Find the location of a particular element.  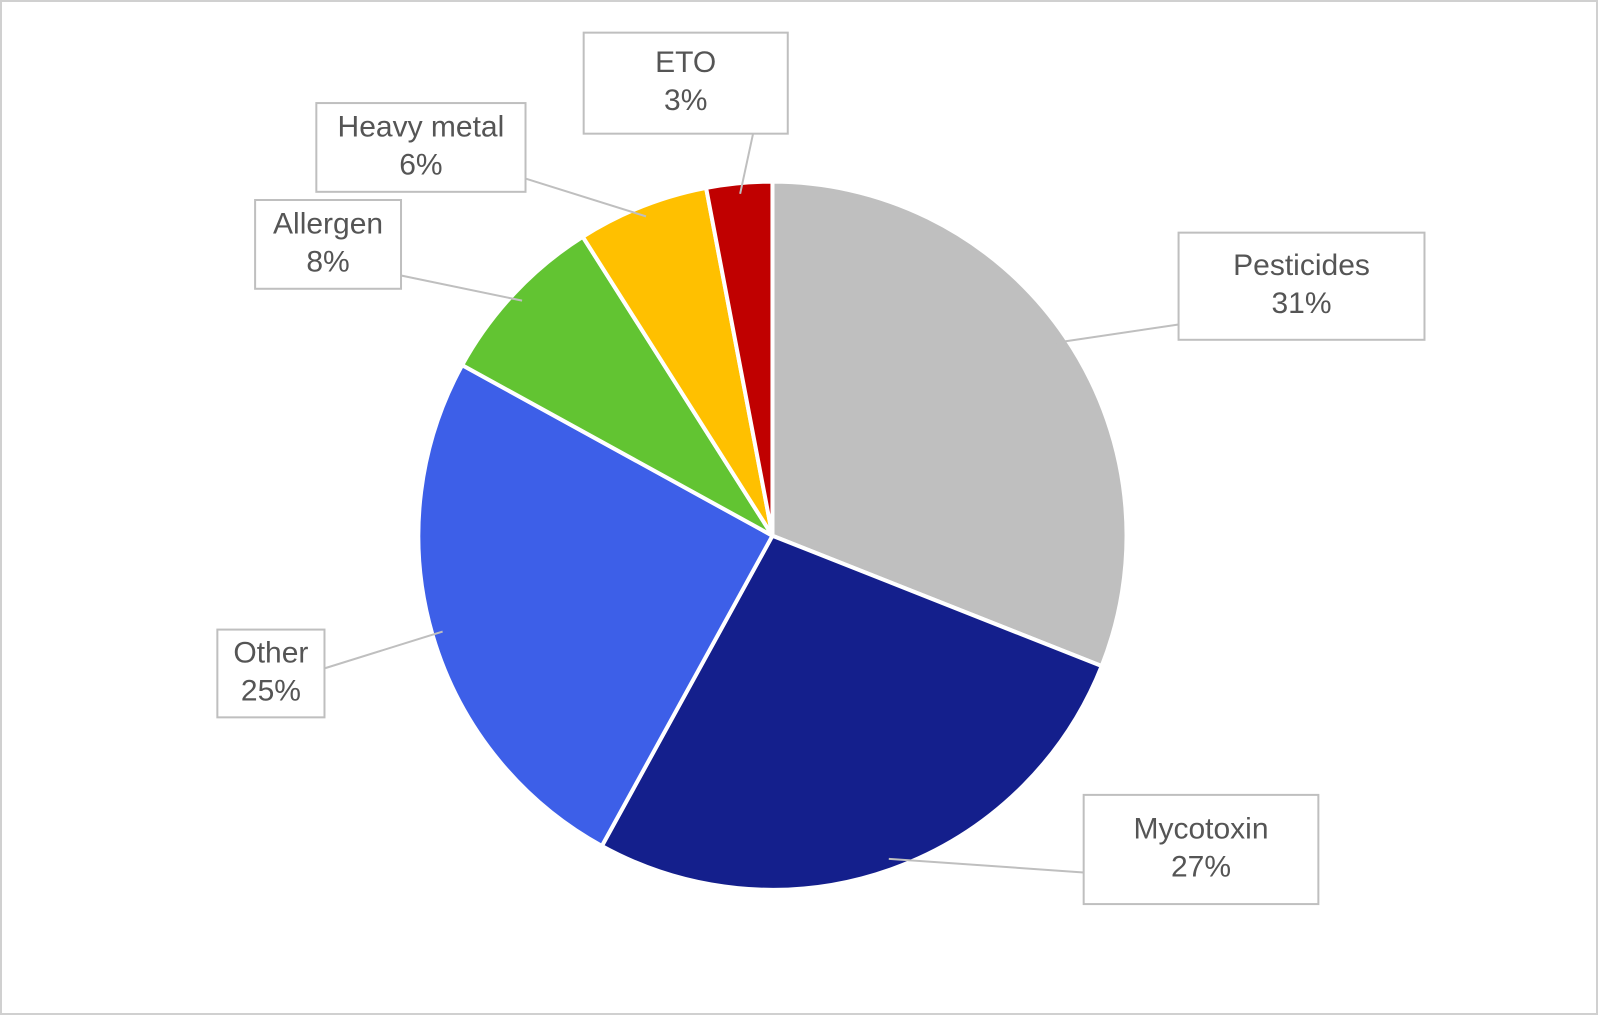

slice-label: Pesticides is located at coordinates (1301, 265).